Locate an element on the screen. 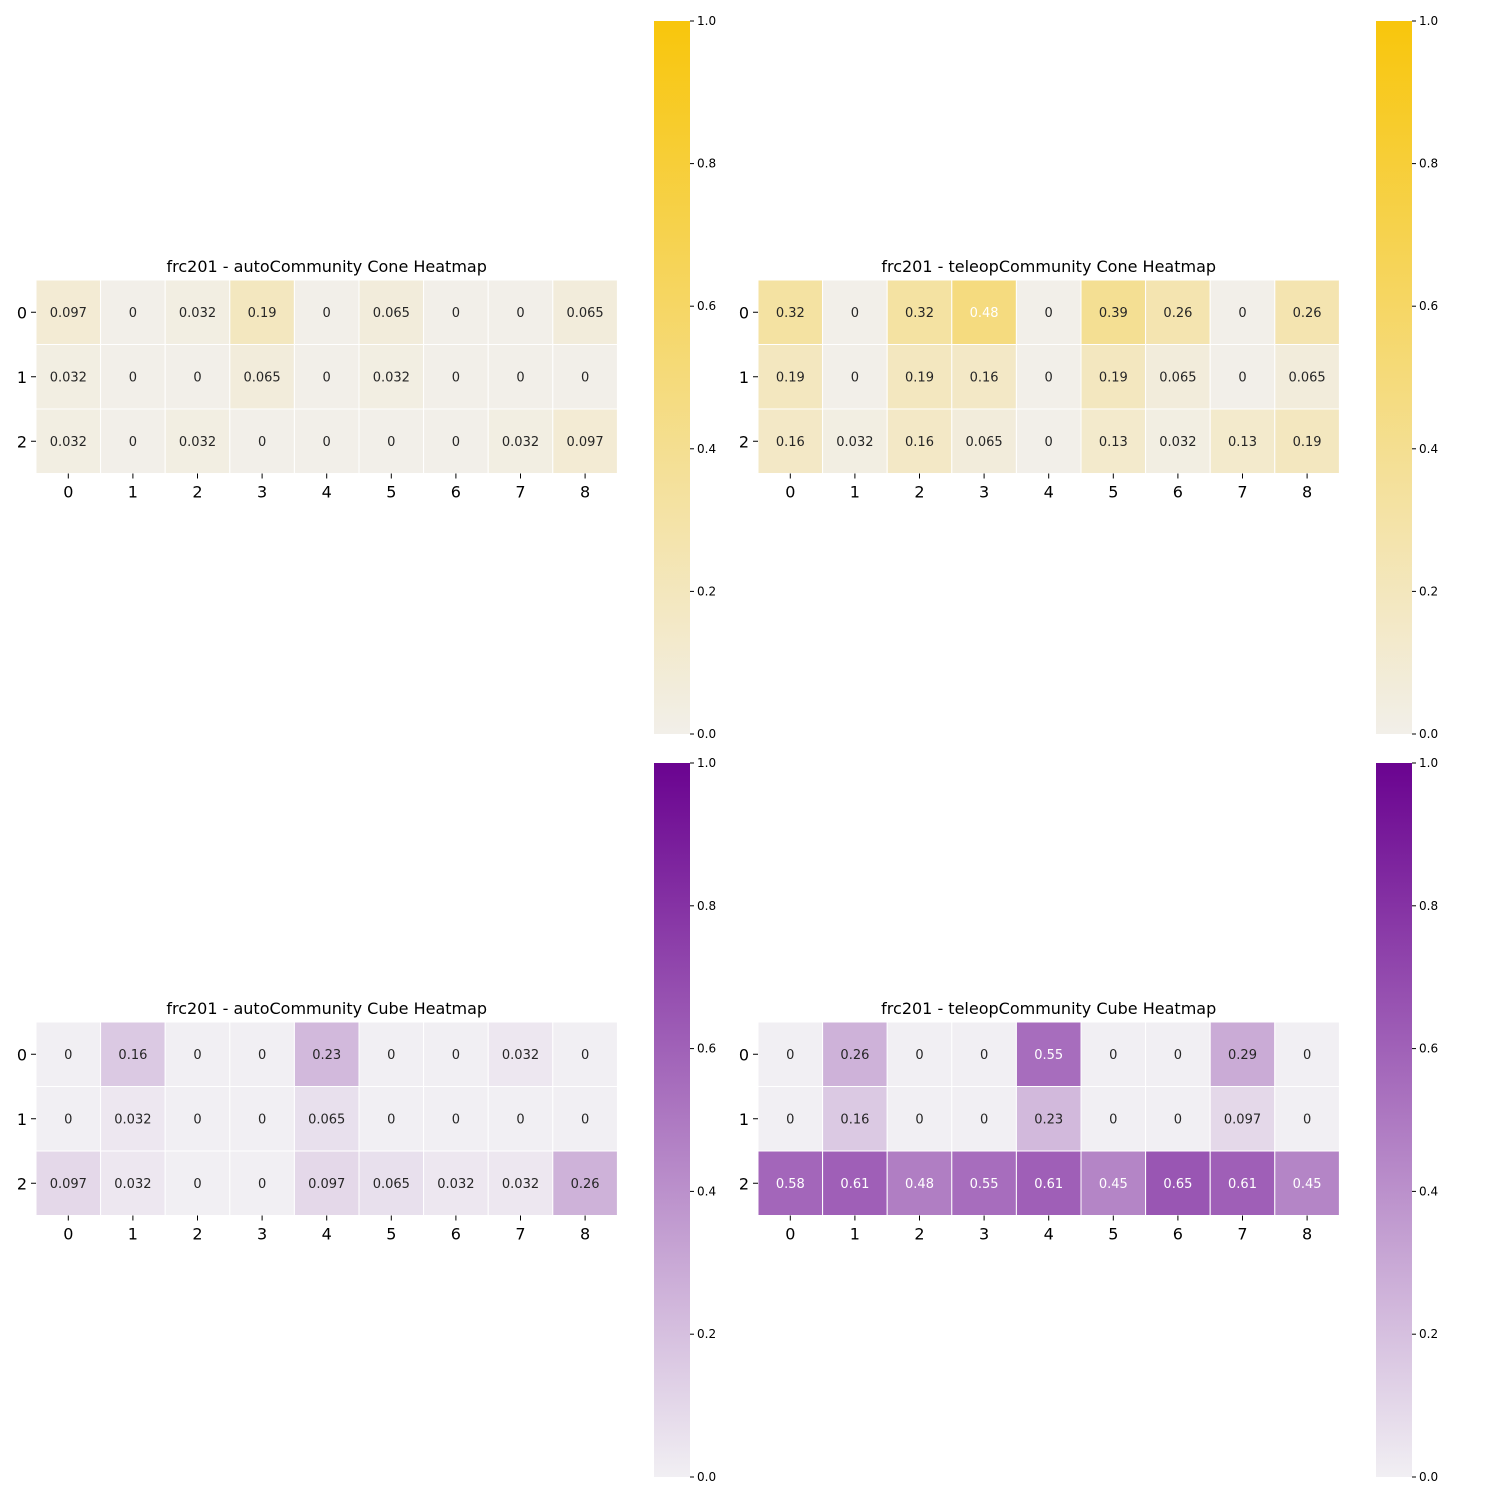  cell-value-label: 0.65 is located at coordinates (1177, 1184).